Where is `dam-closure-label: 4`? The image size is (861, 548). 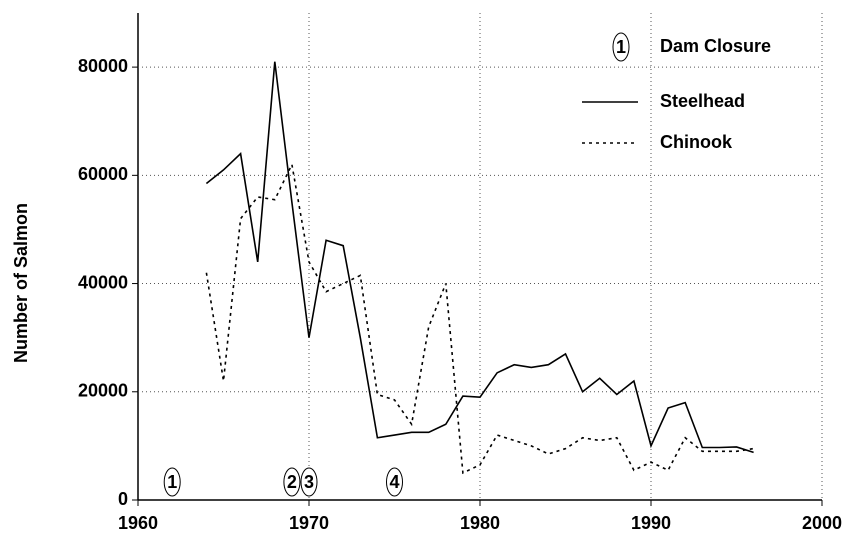
dam-closure-label: 4 is located at coordinates (394, 482).